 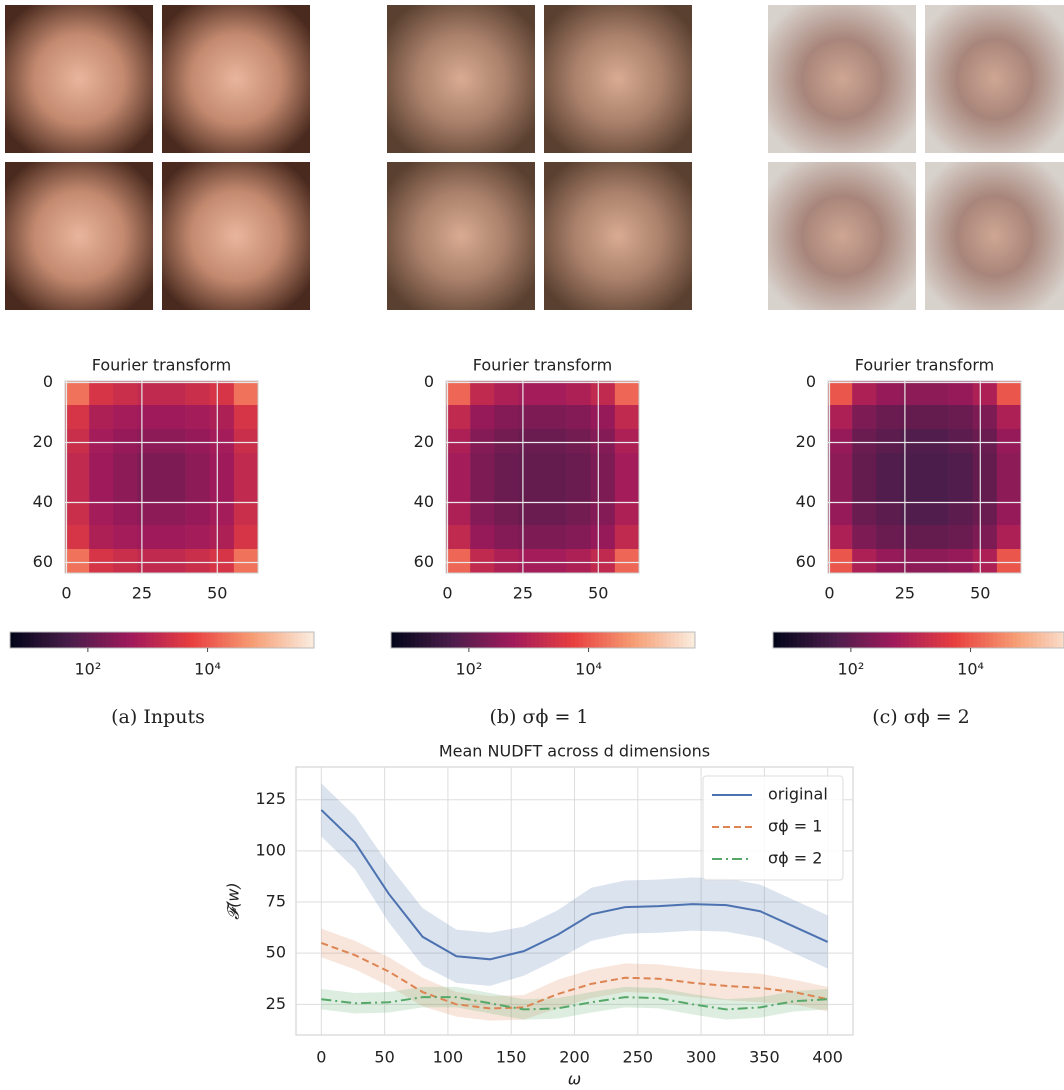 What do you see at coordinates (233, 900) in the screenshot?
I see `y-axis-label: 𝓕(w)` at bounding box center [233, 900].